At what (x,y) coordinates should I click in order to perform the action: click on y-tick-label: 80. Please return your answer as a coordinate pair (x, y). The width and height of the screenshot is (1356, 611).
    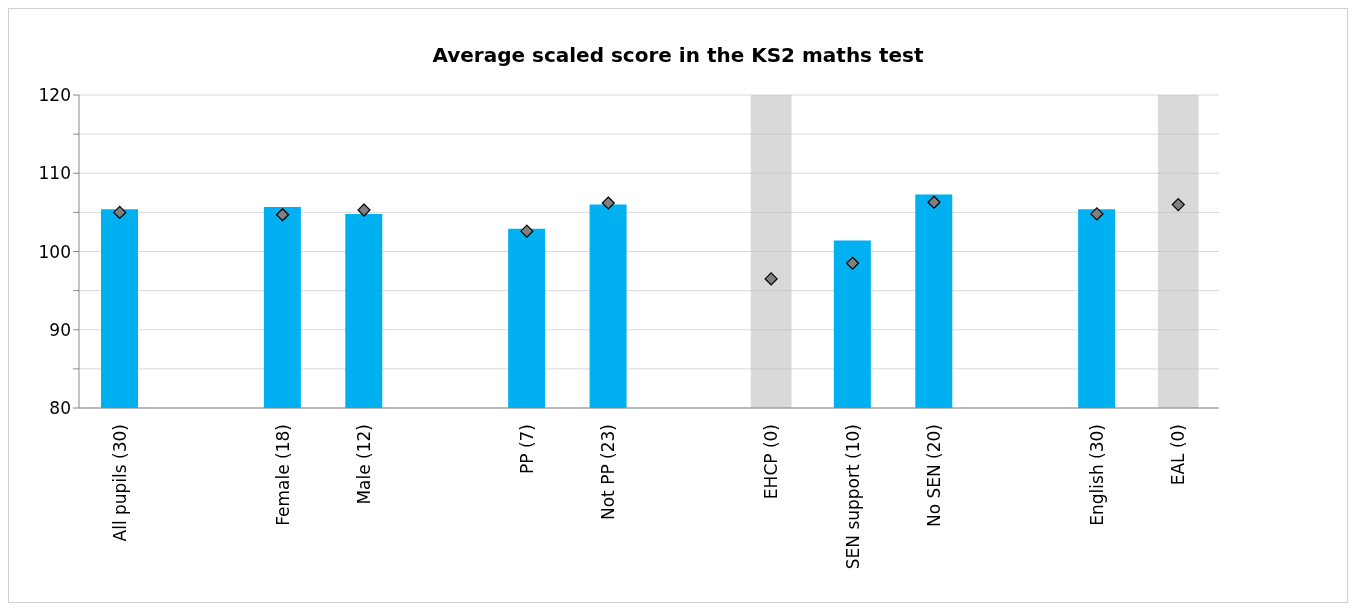
    Looking at the image, I should click on (60, 408).